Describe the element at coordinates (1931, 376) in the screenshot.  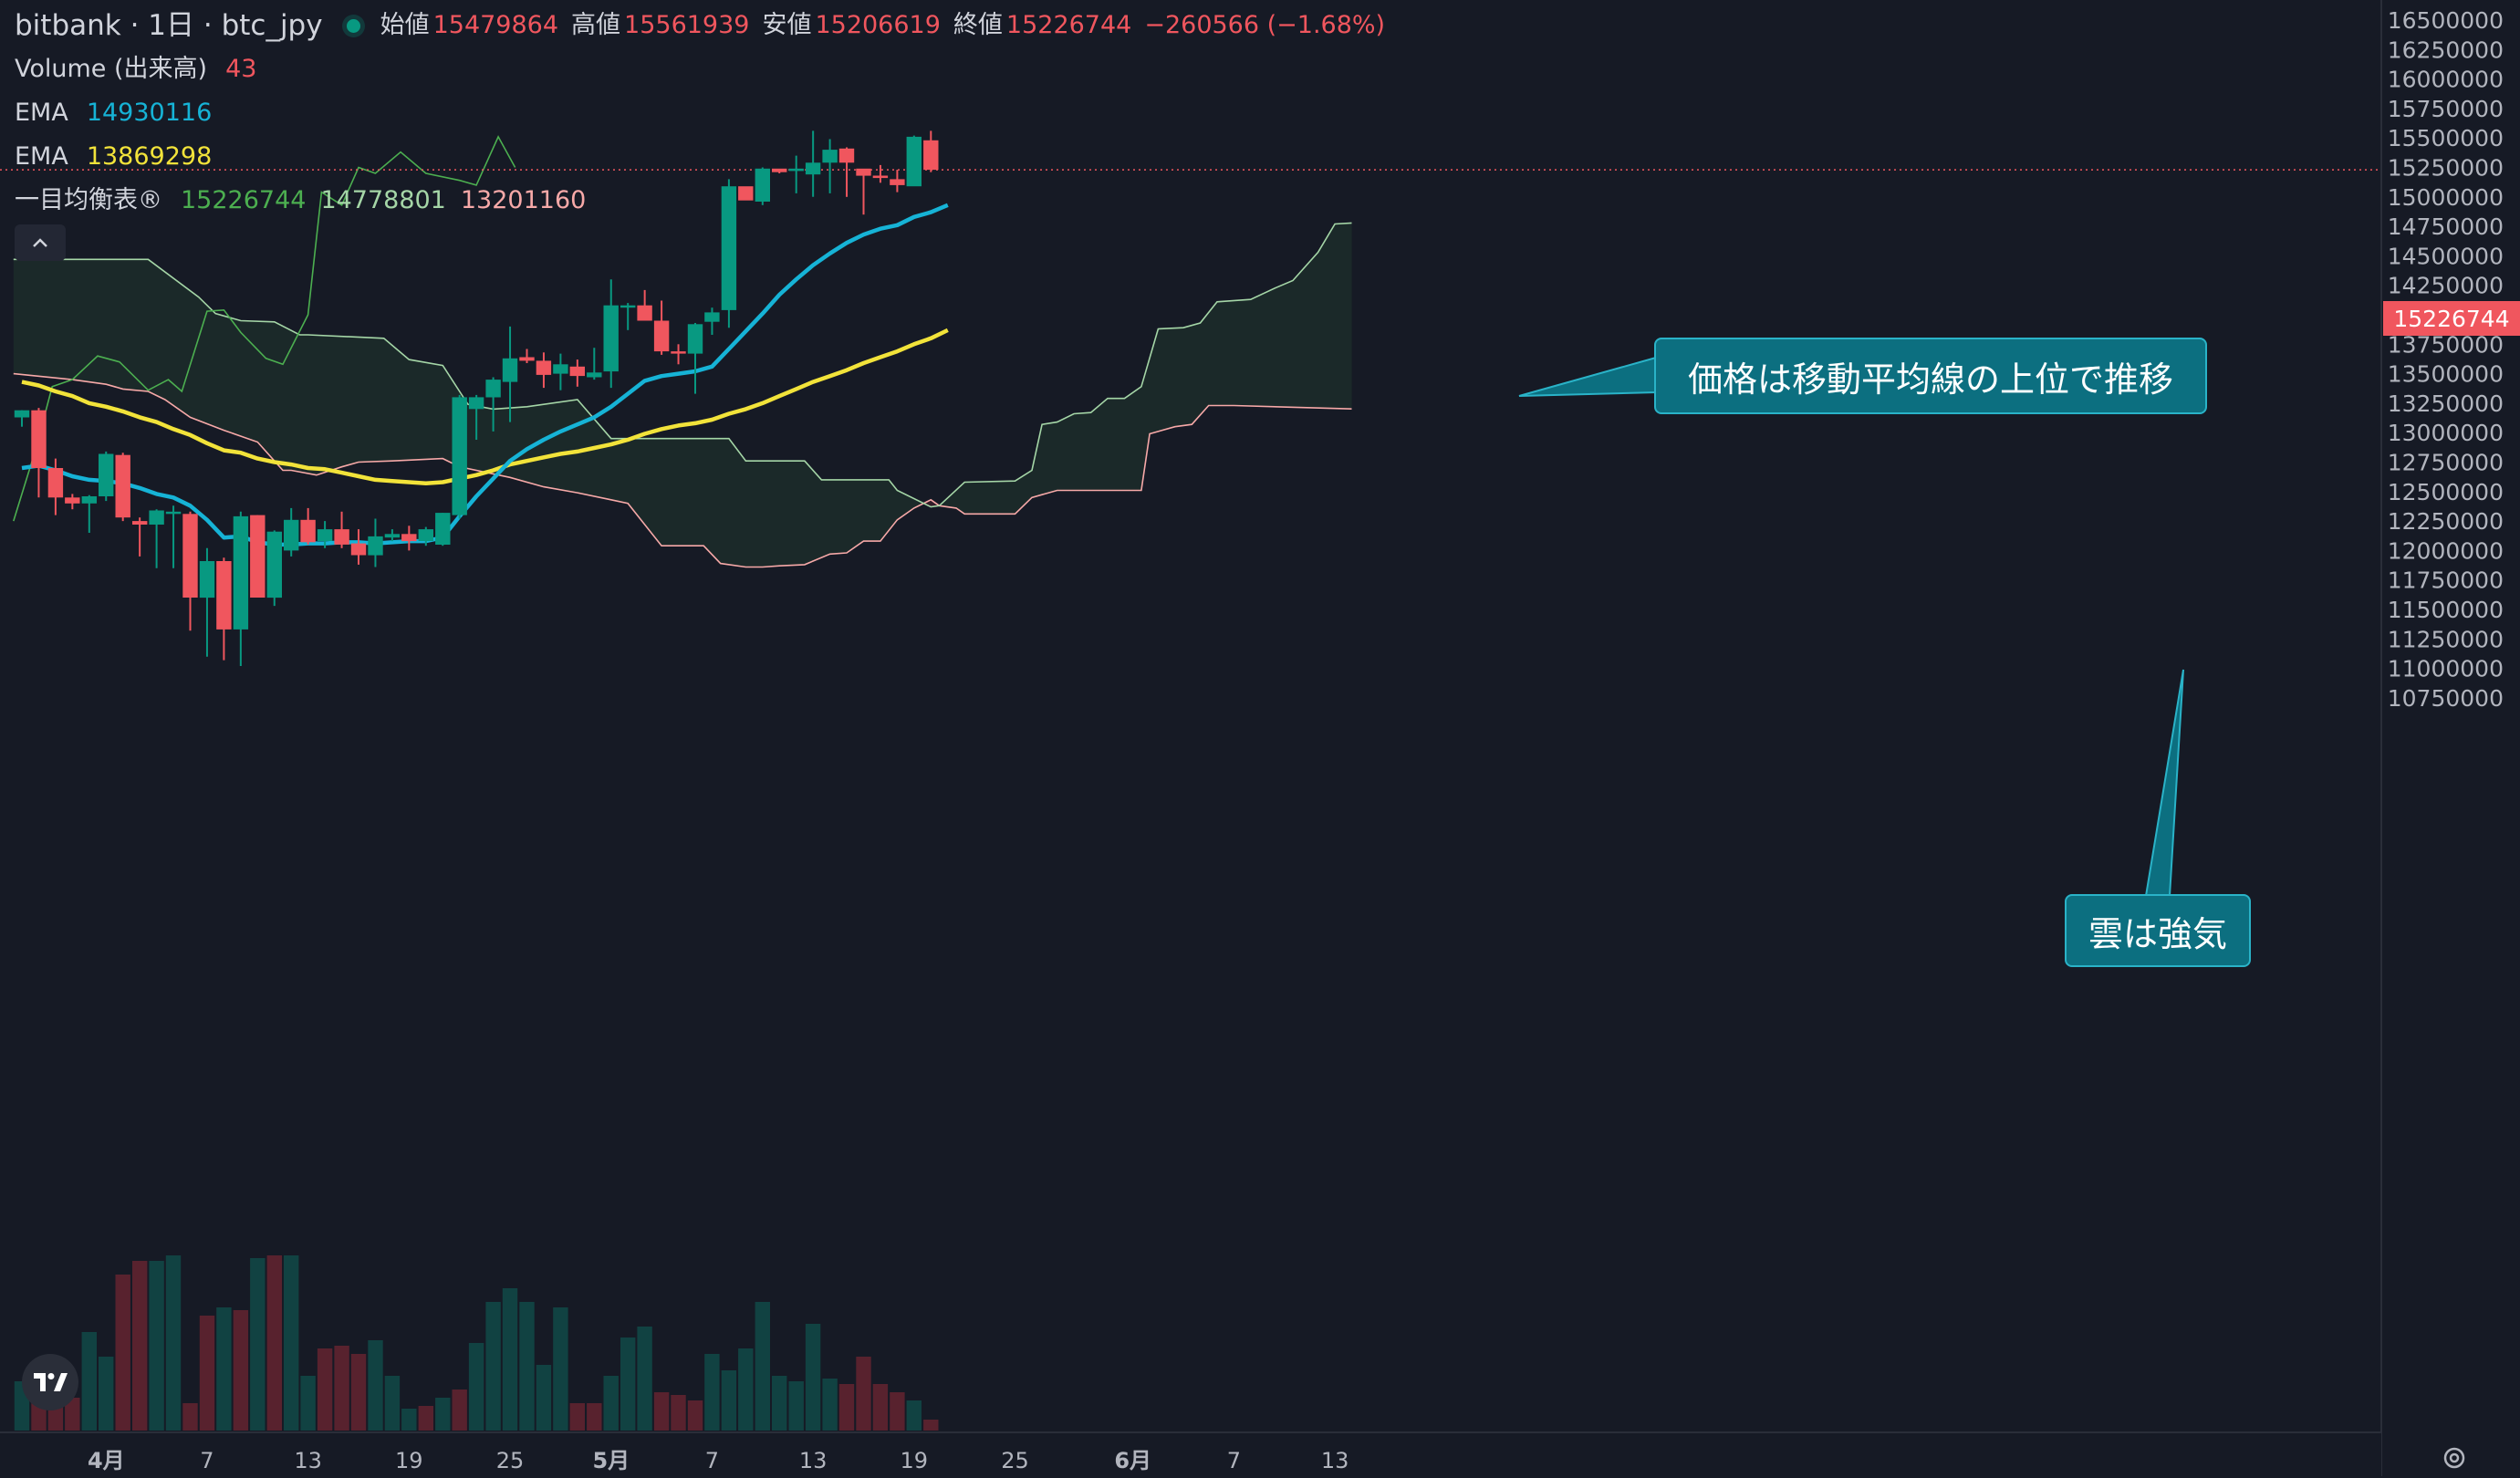
I see `price-above-ema-callout: 価格は移動平均線の上位で推移` at that location.